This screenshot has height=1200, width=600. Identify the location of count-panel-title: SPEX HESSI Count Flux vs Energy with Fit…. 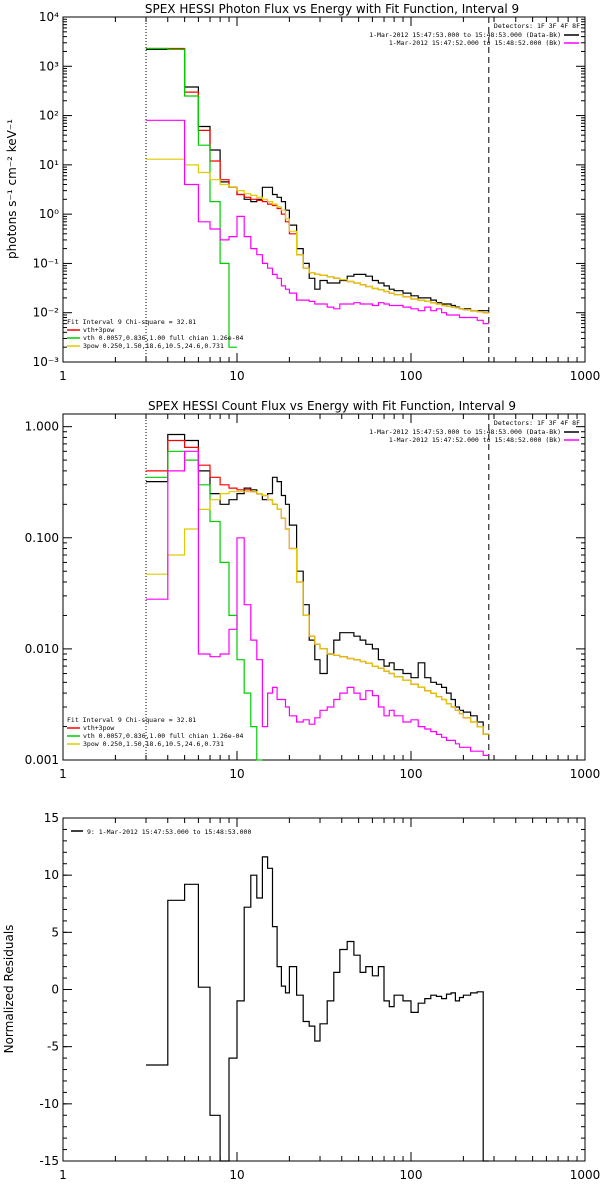
(332, 406).